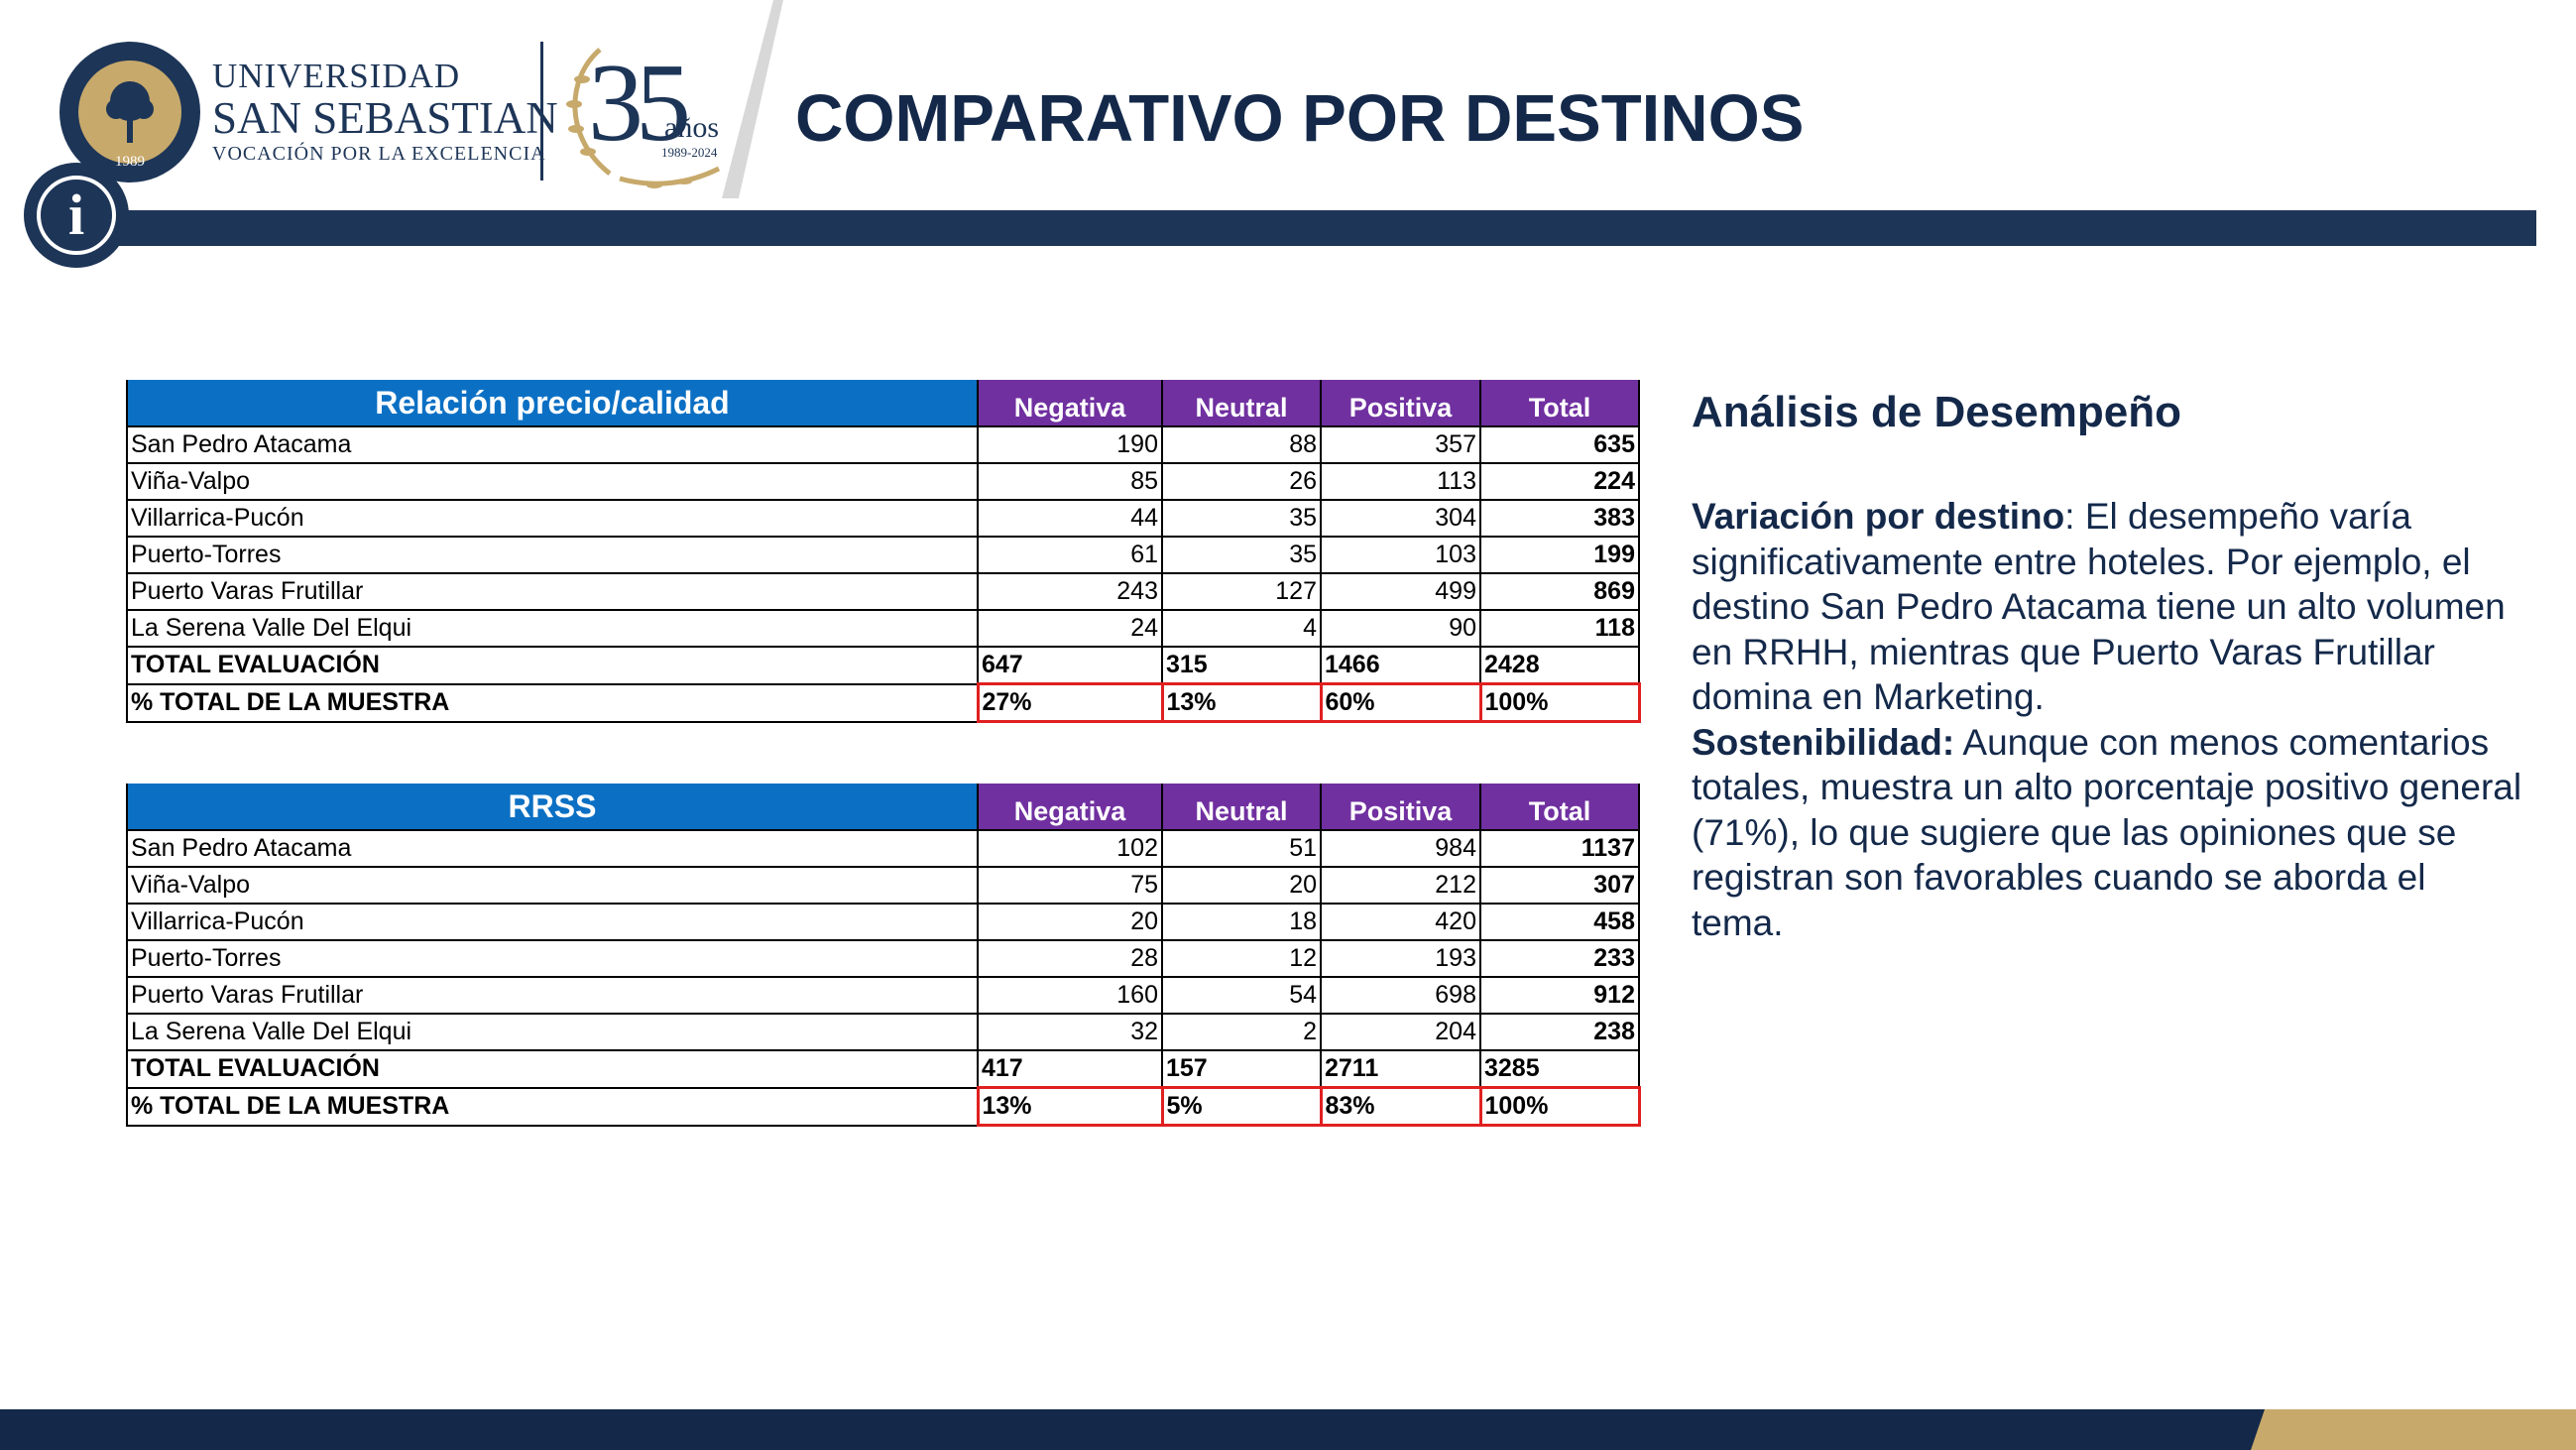 The image size is (2576, 1450). What do you see at coordinates (1241, 481) in the screenshot?
I see `neutral-value: 26` at bounding box center [1241, 481].